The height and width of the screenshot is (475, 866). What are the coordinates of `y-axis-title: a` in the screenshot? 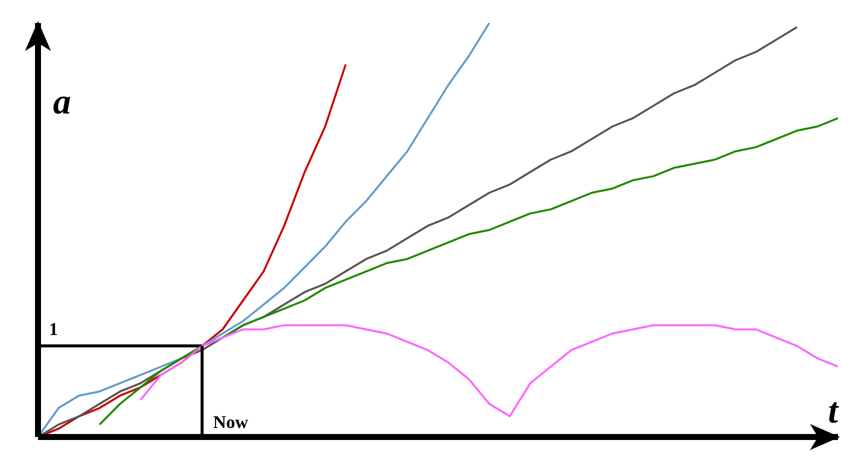 It's located at (62, 102).